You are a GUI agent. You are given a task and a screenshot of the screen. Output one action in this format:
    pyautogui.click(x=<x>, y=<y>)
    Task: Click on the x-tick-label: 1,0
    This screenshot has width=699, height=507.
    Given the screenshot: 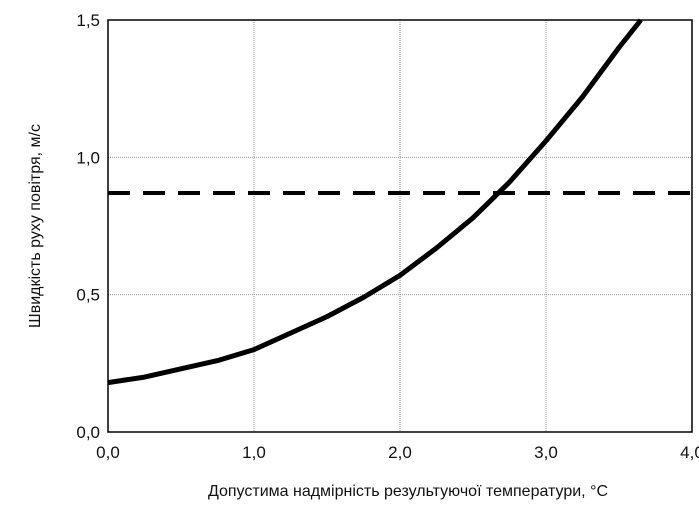 What is the action you would take?
    pyautogui.click(x=254, y=452)
    